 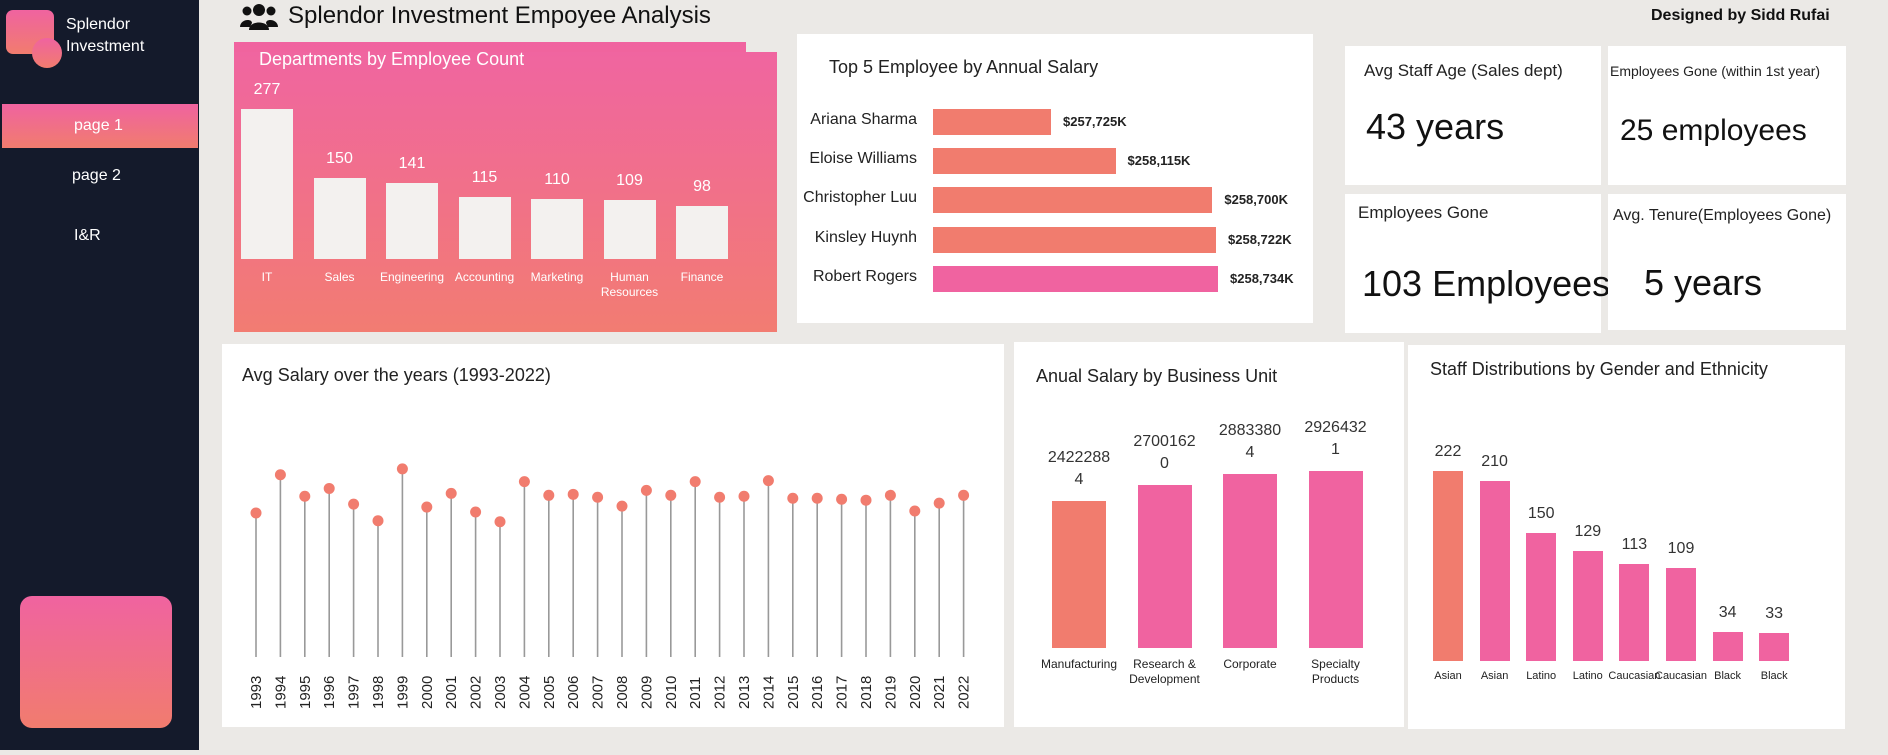 What do you see at coordinates (863, 119) in the screenshot?
I see `top5-employee-name: Ariana Sharma` at bounding box center [863, 119].